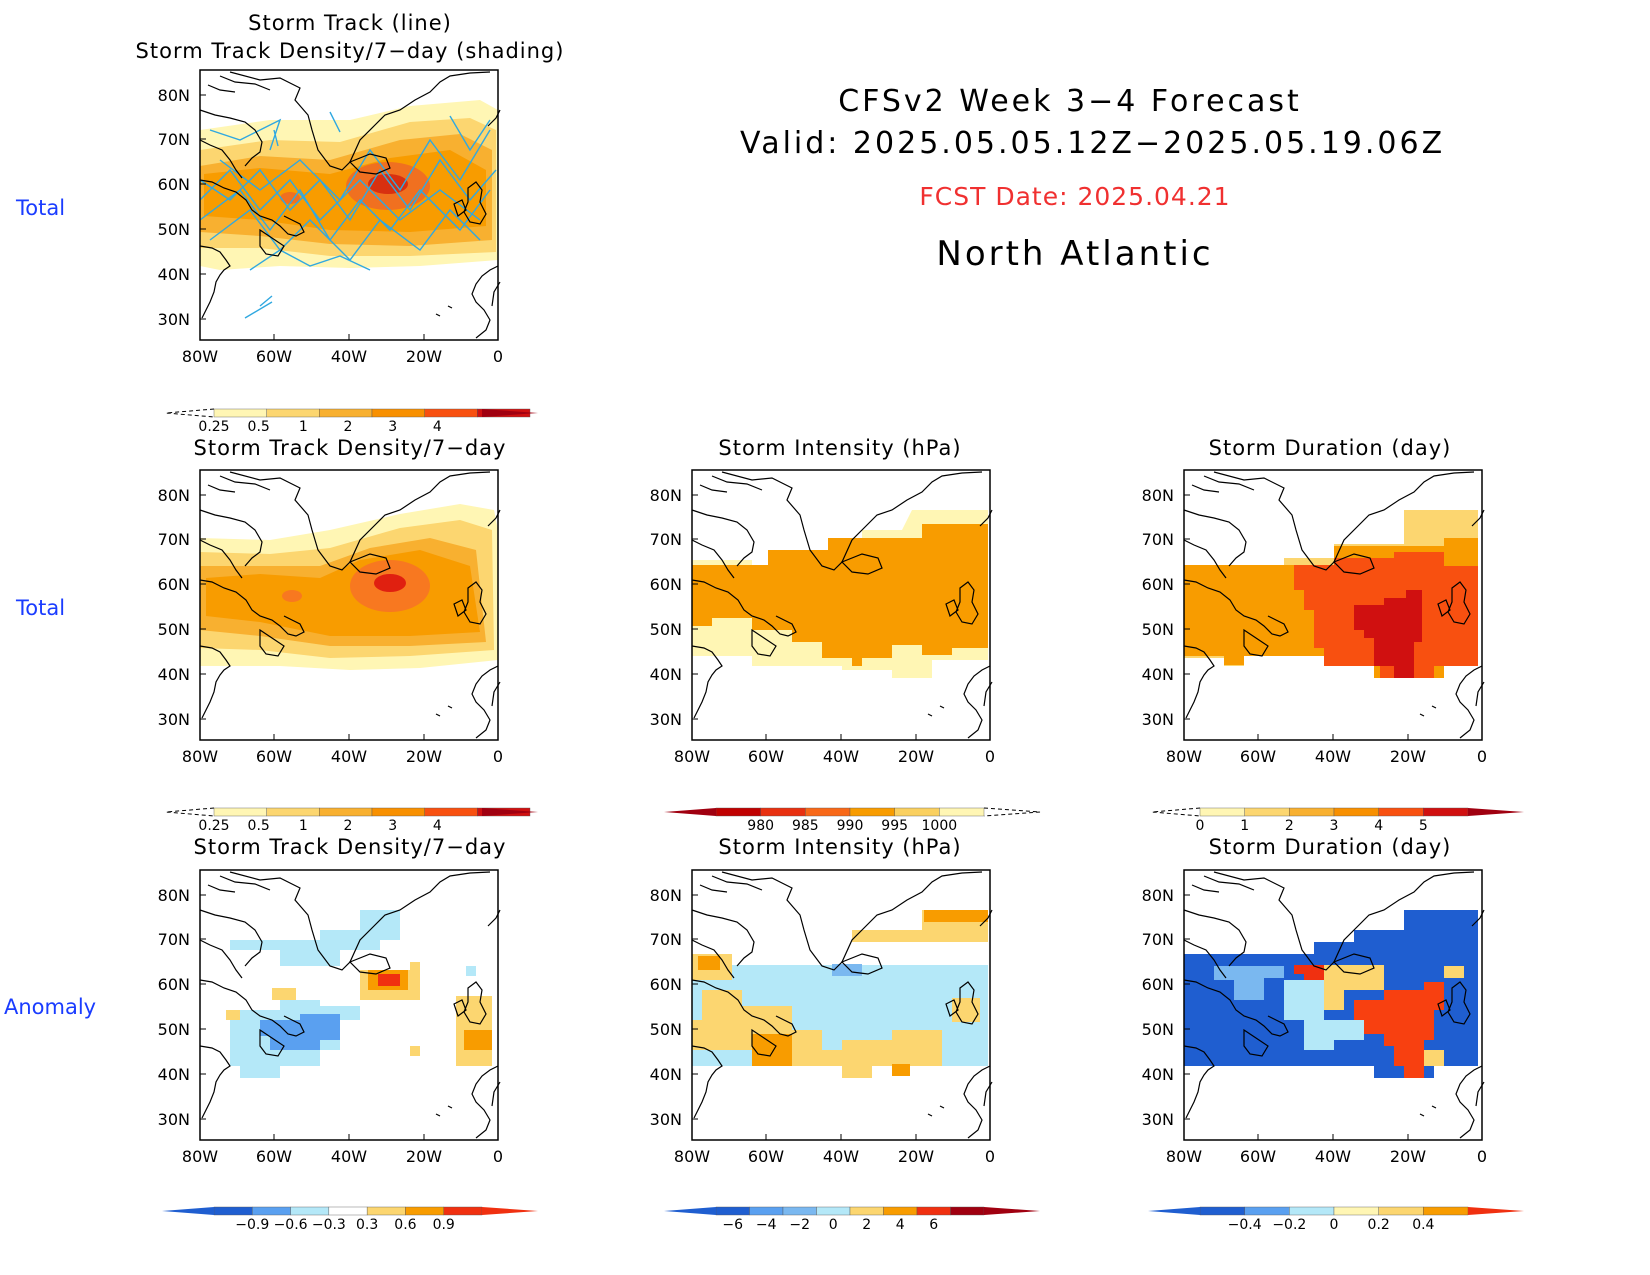 The height and width of the screenshot is (1275, 1650). I want to click on colorbar-label: 0.4, so click(1423, 1225).